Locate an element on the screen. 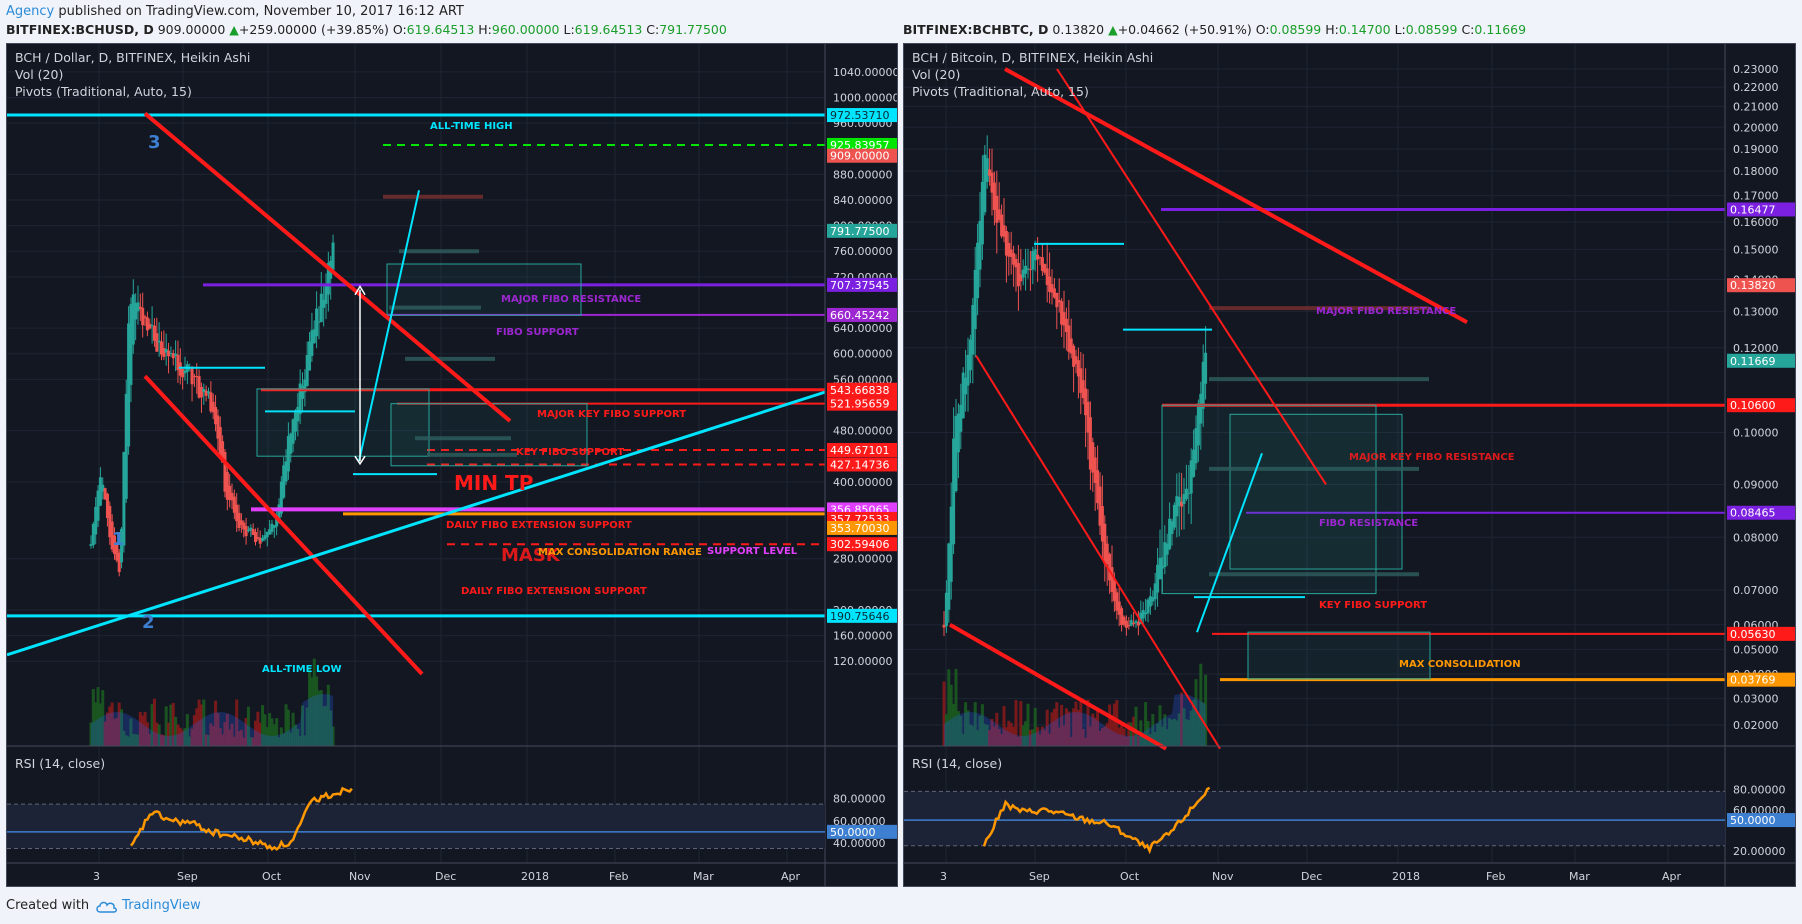 This screenshot has height=924, width=1802. price-tick-label: 160.00000 is located at coordinates (863, 636).